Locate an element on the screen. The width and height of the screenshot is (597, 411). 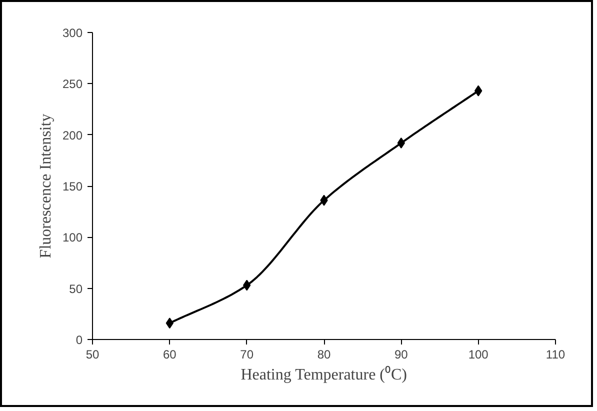
x-axis-title: Heating Temperature (⁰C) is located at coordinates (324, 375).